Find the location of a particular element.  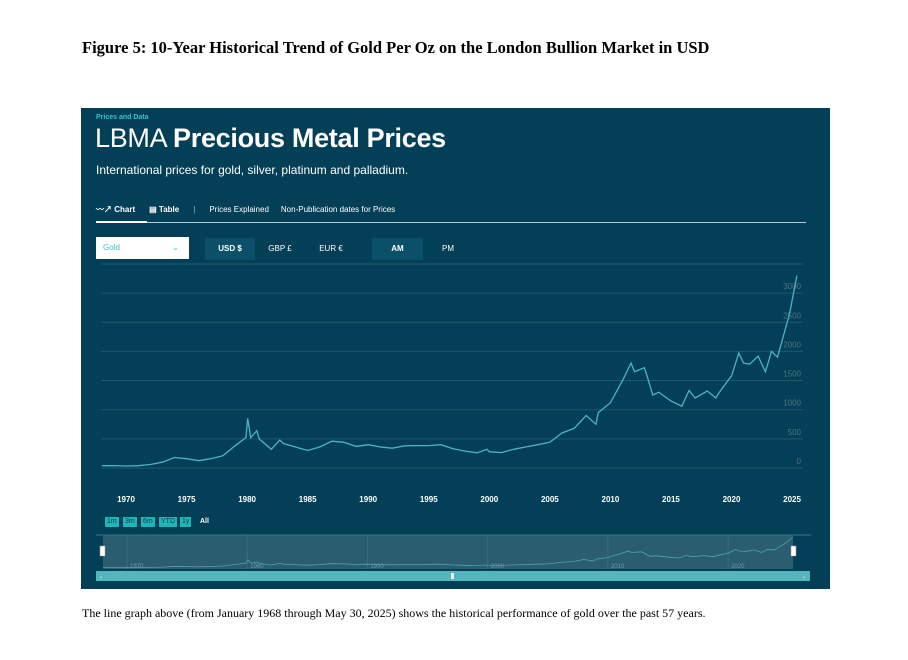

tab-chart: 〰↗ Chart is located at coordinates (115, 209).